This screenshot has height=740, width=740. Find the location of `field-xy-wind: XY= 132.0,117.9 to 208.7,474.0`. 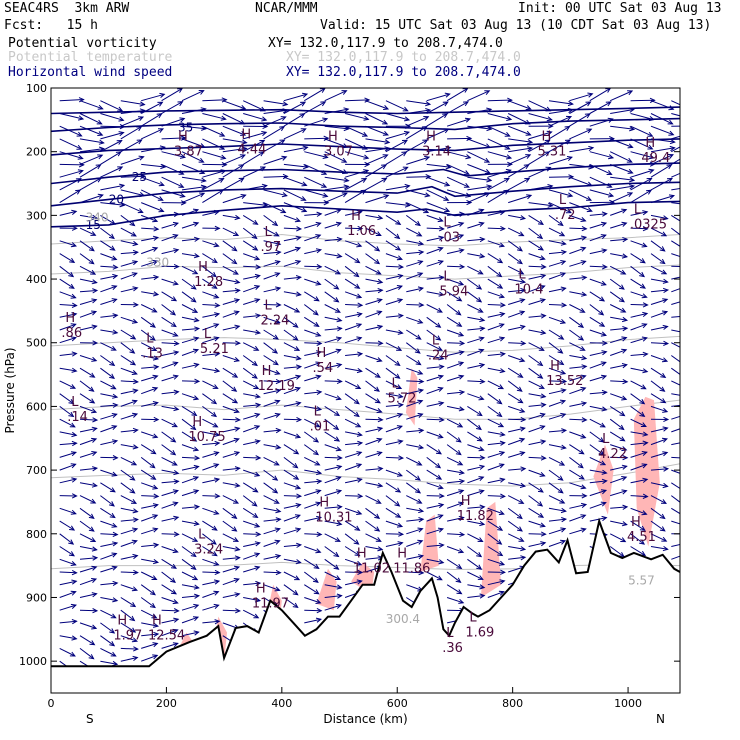

field-xy-wind: XY= 132.0,117.9 to 208.7,474.0 is located at coordinates (403, 72).